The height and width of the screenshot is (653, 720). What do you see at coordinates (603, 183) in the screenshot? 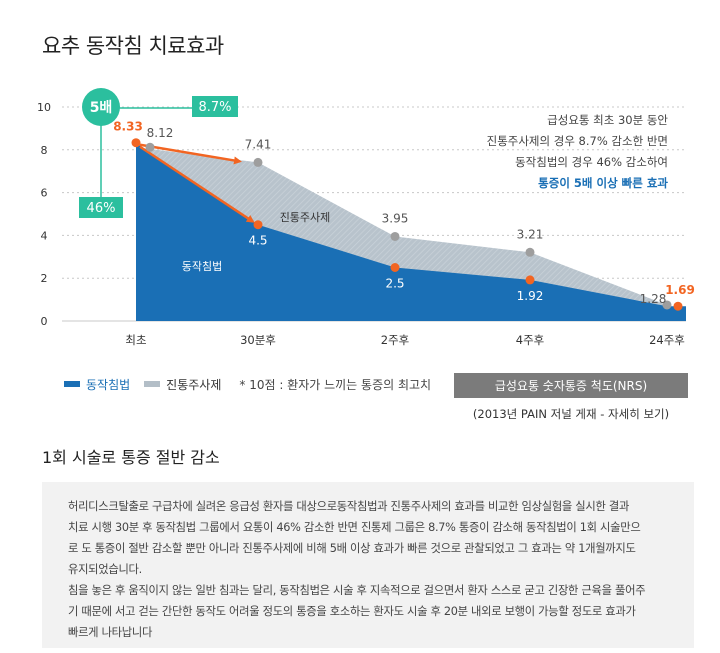
I see `annotation-highlight: 통증이 5배 이상 빠른 효과` at bounding box center [603, 183].